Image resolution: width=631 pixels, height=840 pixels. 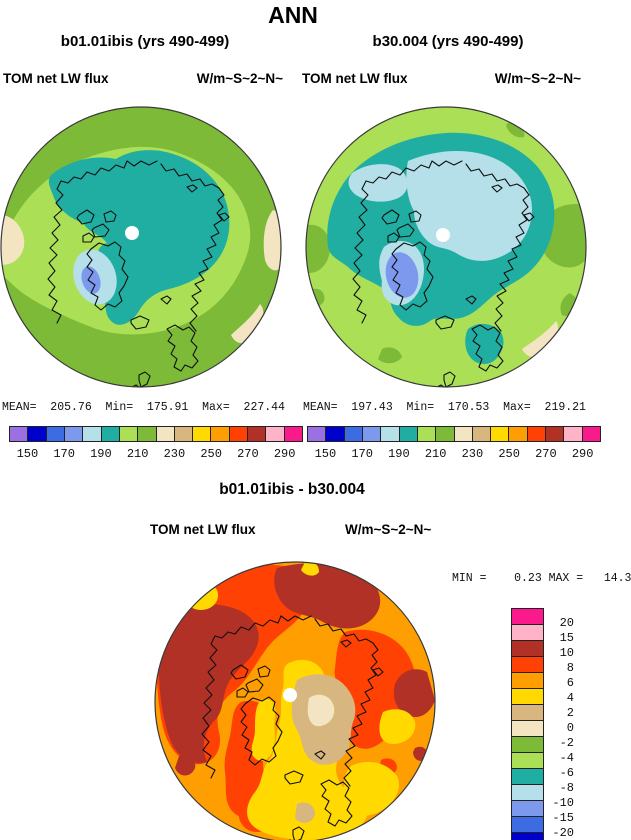 I want to click on colorbar-tick-label: -8, so click(x=566, y=788).